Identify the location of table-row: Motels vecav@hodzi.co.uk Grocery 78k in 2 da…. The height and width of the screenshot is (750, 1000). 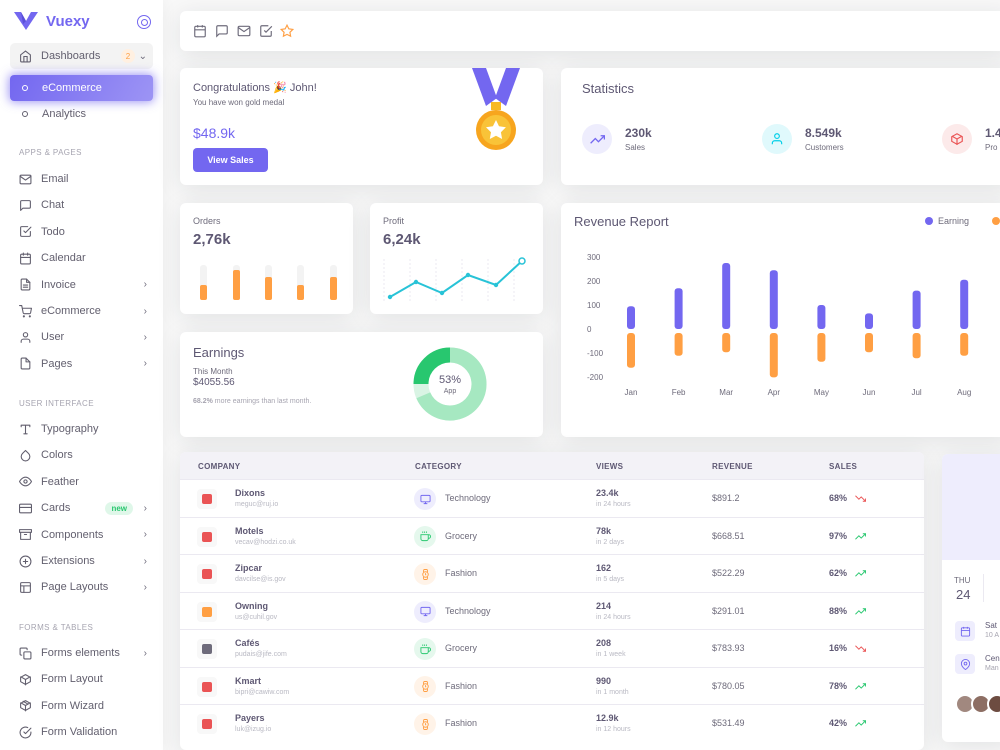
(552, 535).